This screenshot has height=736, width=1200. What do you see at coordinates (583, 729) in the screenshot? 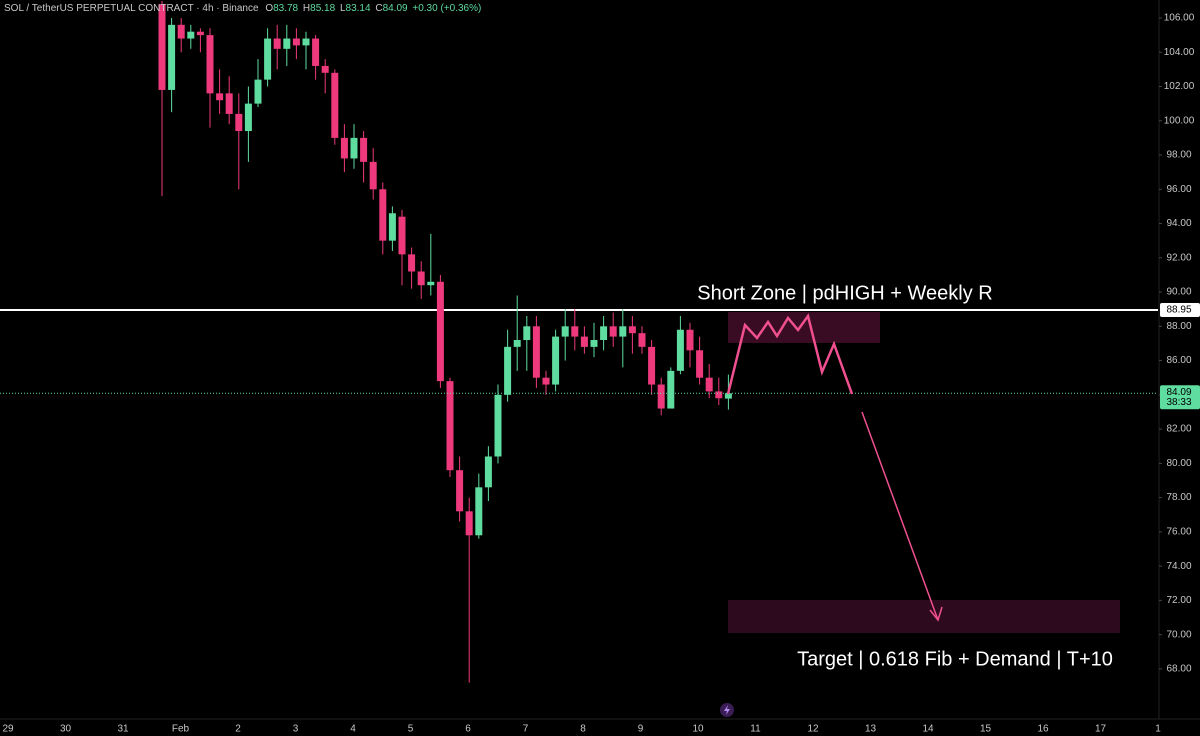
I see `x-tick-label: 8` at bounding box center [583, 729].